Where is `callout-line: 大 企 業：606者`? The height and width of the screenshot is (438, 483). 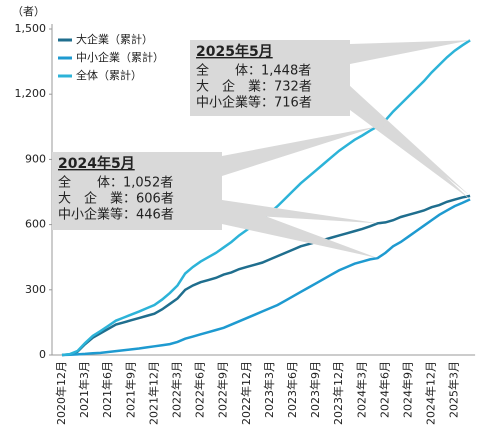
callout-line: 大 企 業：606者 is located at coordinates (116, 199).